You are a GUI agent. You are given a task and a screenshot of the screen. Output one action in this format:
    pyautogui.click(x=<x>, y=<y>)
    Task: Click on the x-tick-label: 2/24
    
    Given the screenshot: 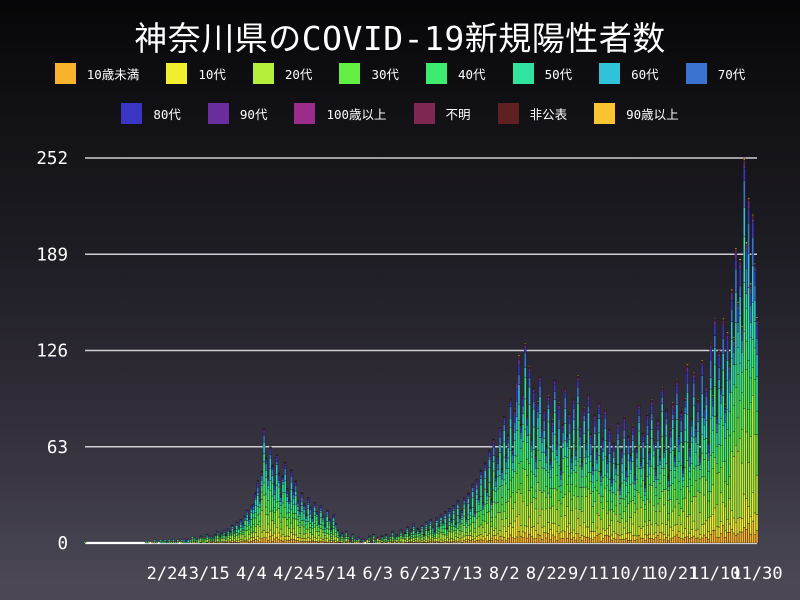 What is the action you would take?
    pyautogui.click(x=167, y=574)
    